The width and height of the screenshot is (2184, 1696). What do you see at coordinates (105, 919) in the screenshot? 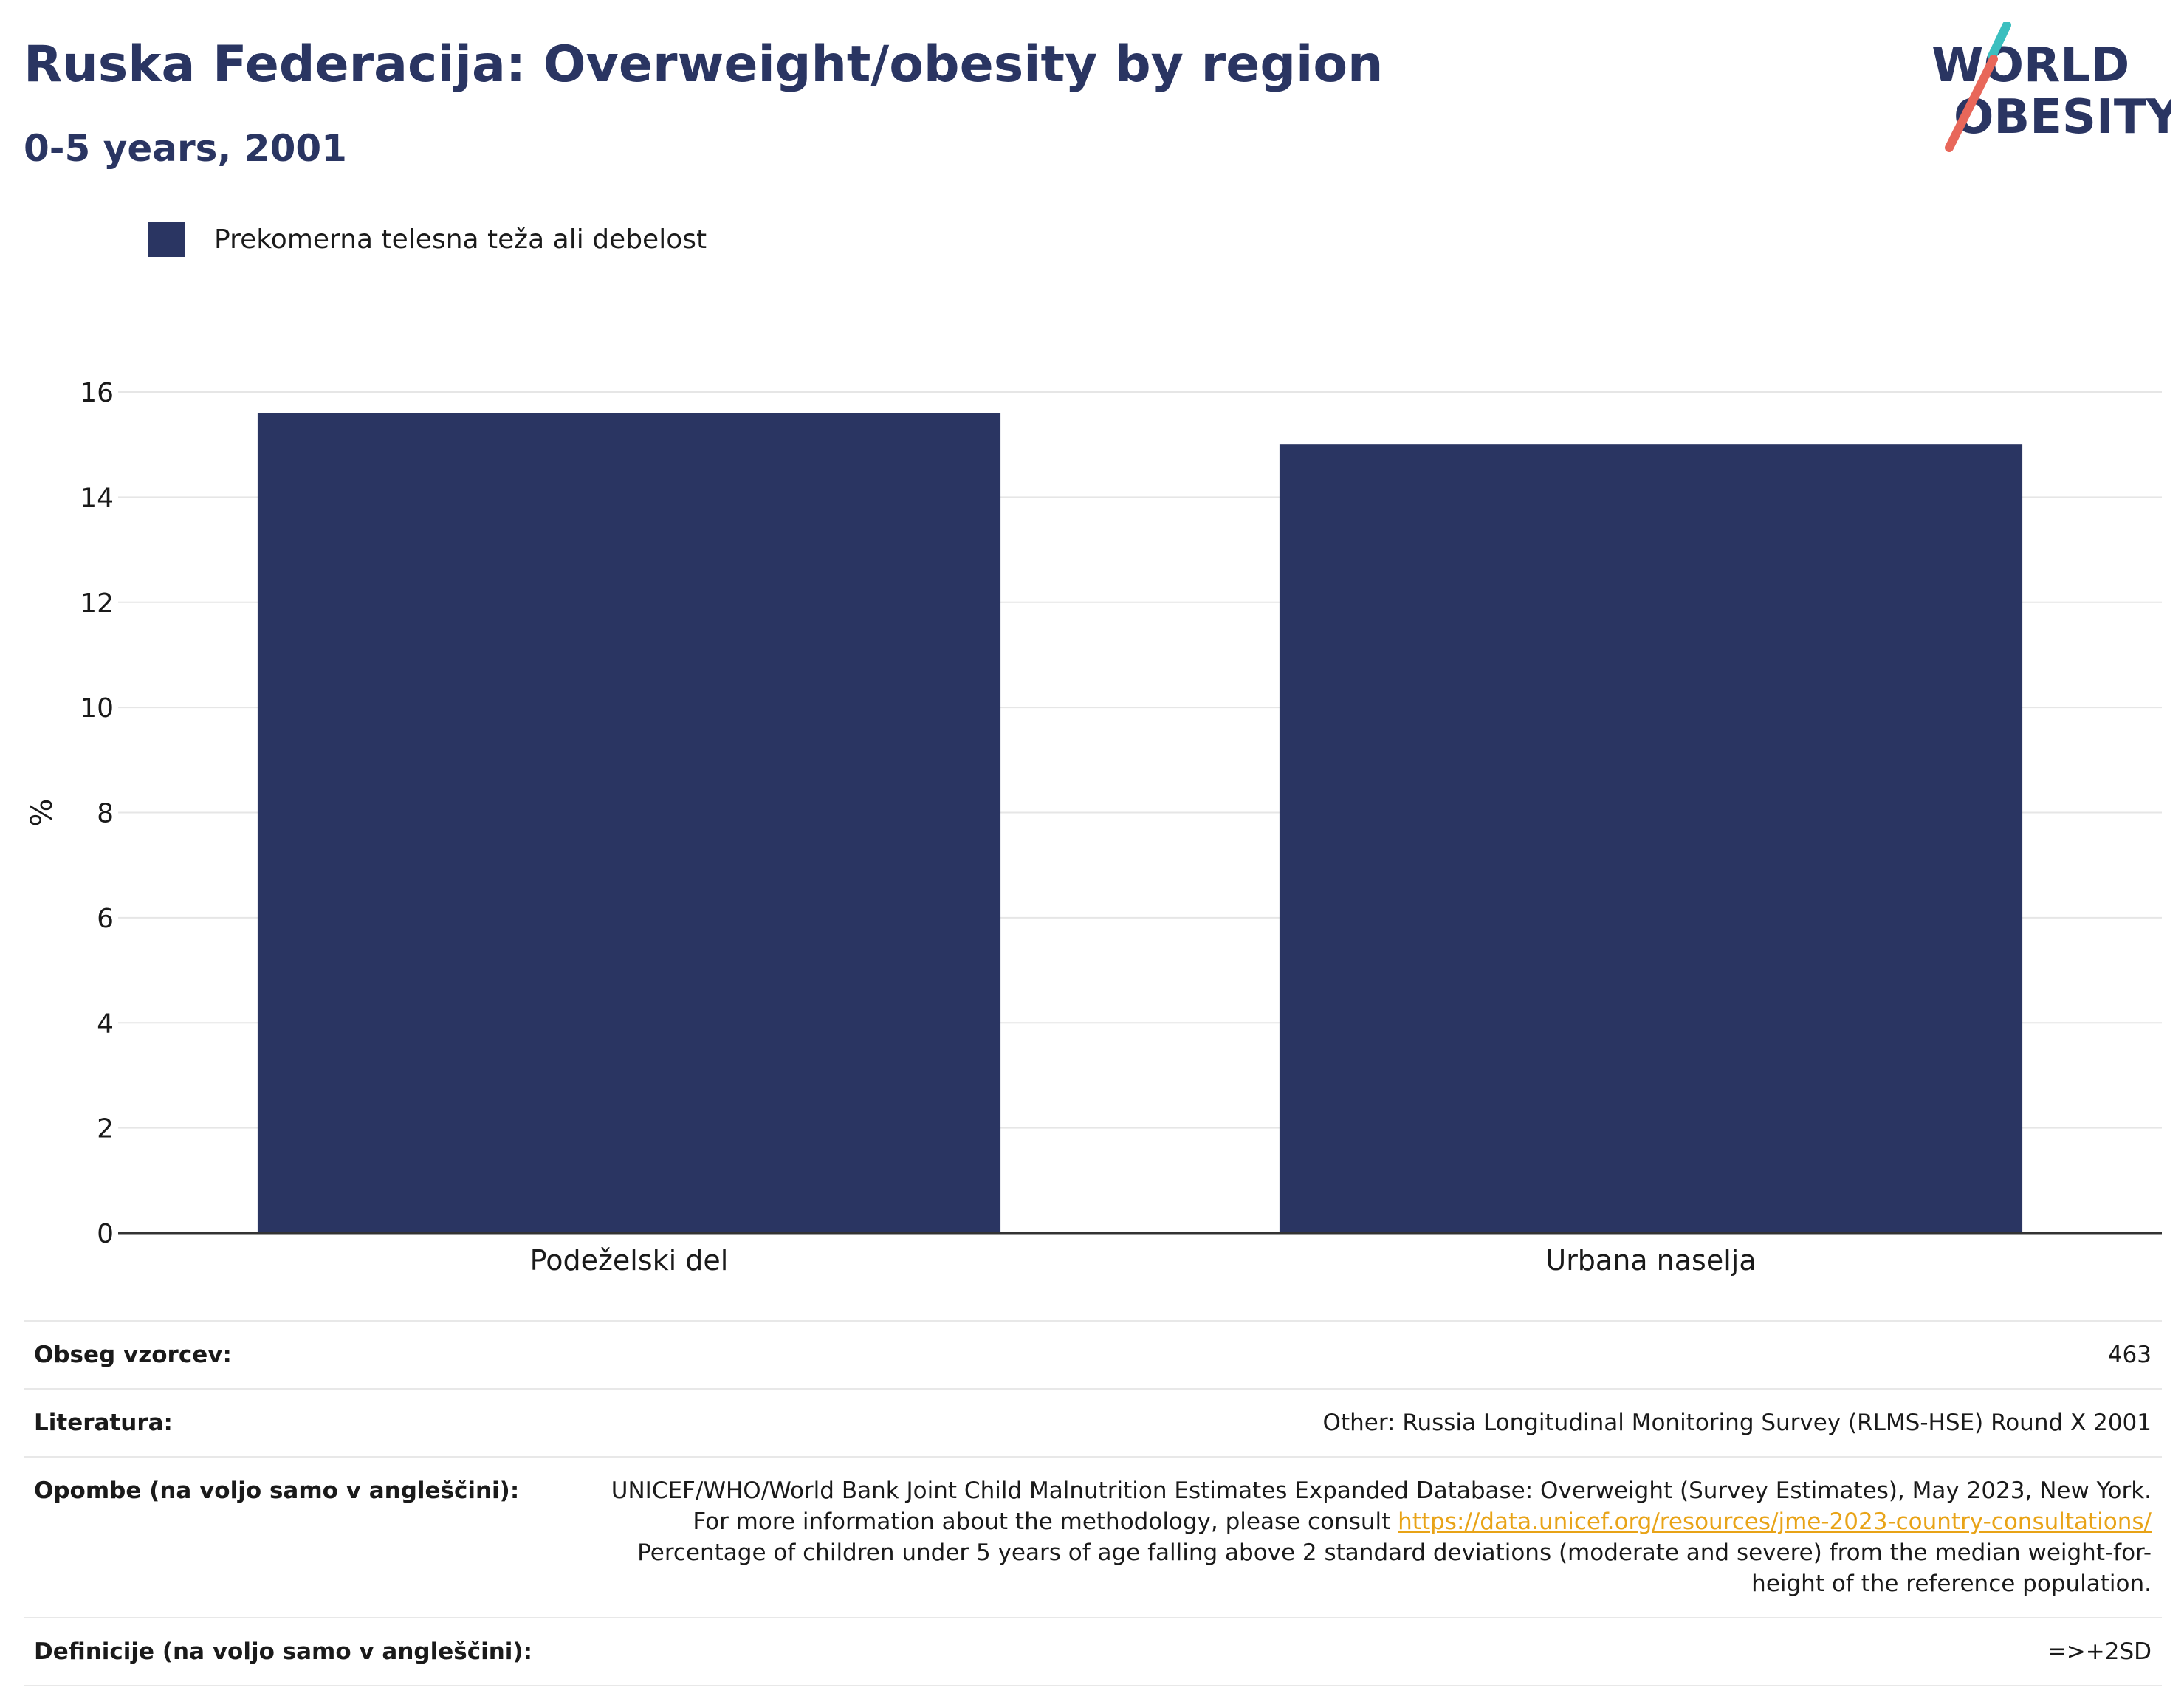
I see `y-tick-label: 6` at bounding box center [105, 919].